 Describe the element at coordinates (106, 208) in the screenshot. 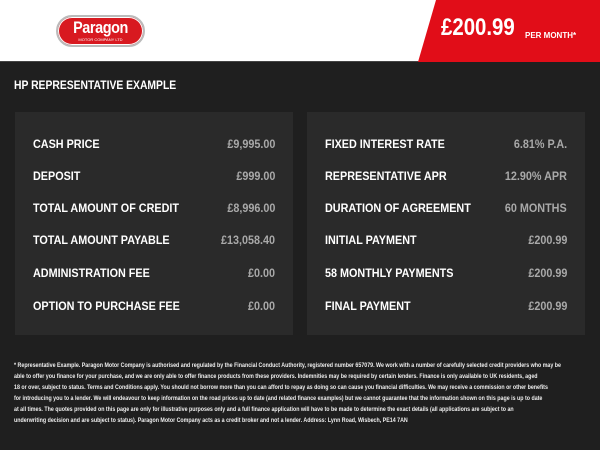

I see `row-label: TOTAL AMOUNT OF CREDIT` at that location.